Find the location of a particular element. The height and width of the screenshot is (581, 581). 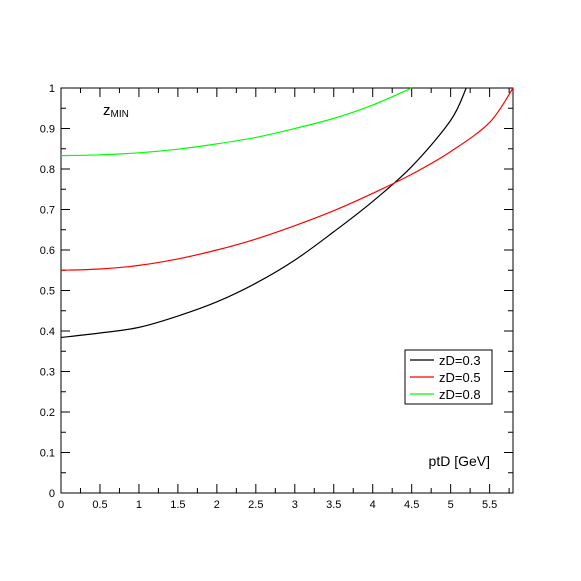

x-tick-label: 0.5 is located at coordinates (99, 505).